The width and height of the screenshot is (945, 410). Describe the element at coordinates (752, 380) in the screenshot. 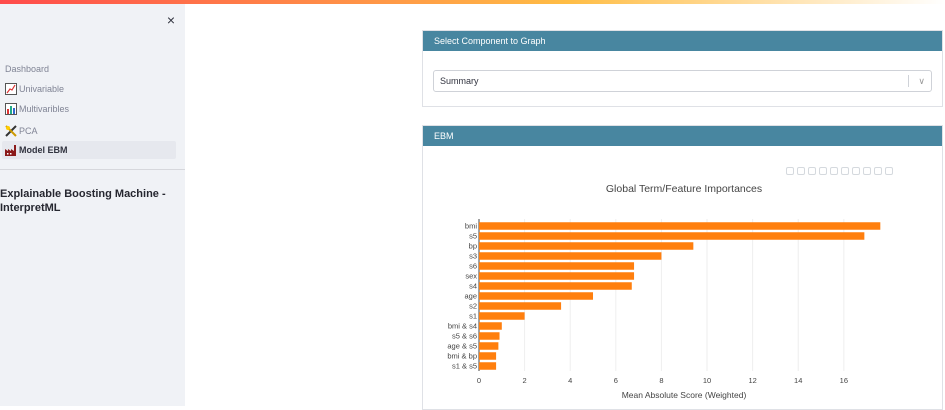

I see `x-tick-label: 12` at that location.